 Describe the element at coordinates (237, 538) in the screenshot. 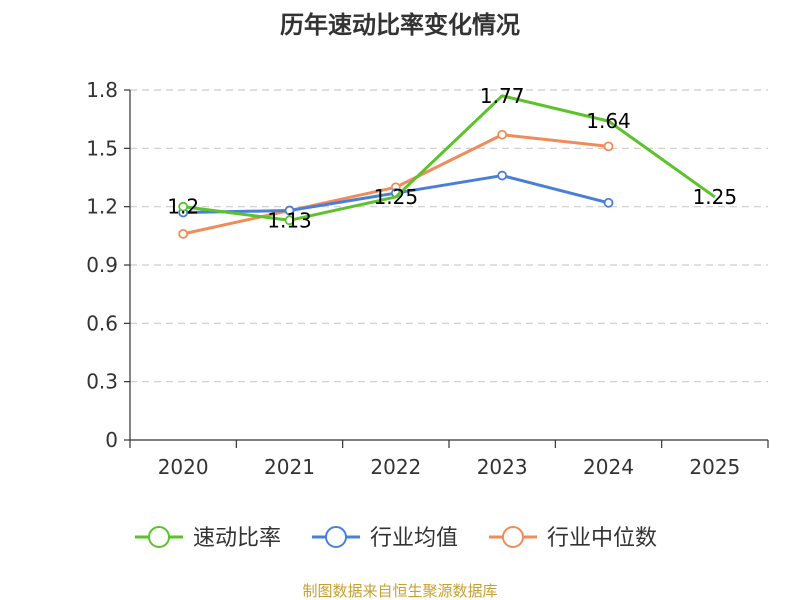

I see `legend-label: 速动比率` at that location.